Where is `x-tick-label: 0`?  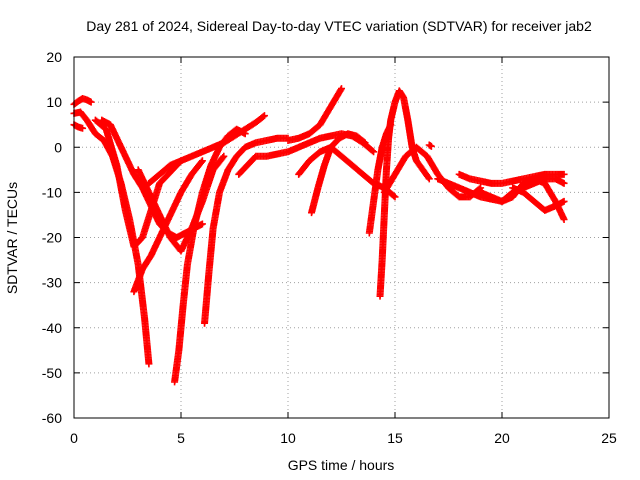
x-tick-label: 0 is located at coordinates (74, 438).